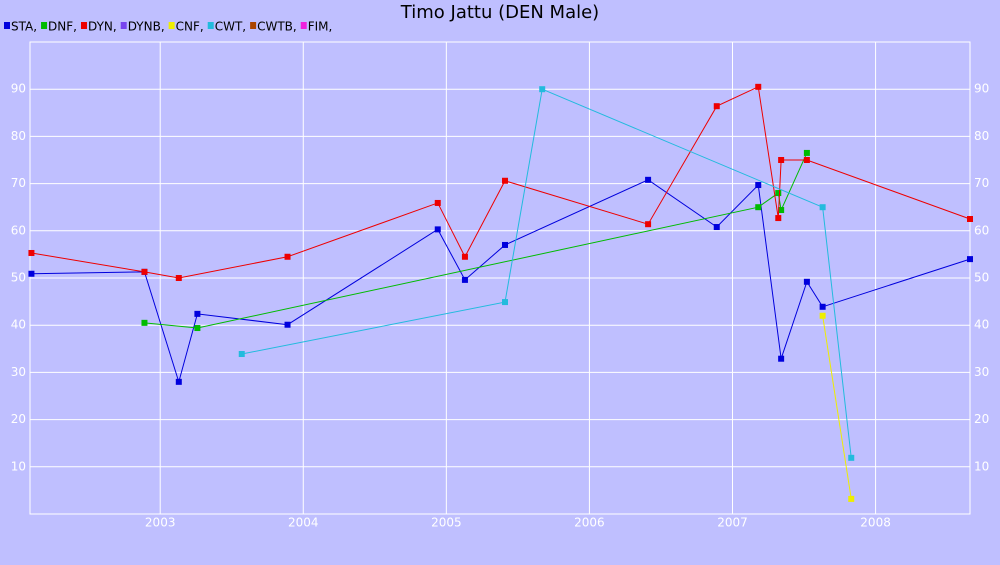 The image size is (1000, 565). I want to click on legend-label: CWT,, so click(230, 27).